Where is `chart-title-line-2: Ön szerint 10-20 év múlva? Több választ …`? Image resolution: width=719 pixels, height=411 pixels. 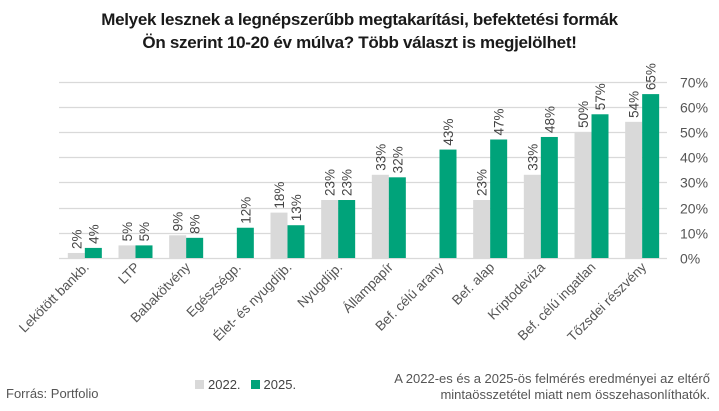 chart-title-line-2: Ön szerint 10-20 év múlva? Több választ … is located at coordinates (359, 42).